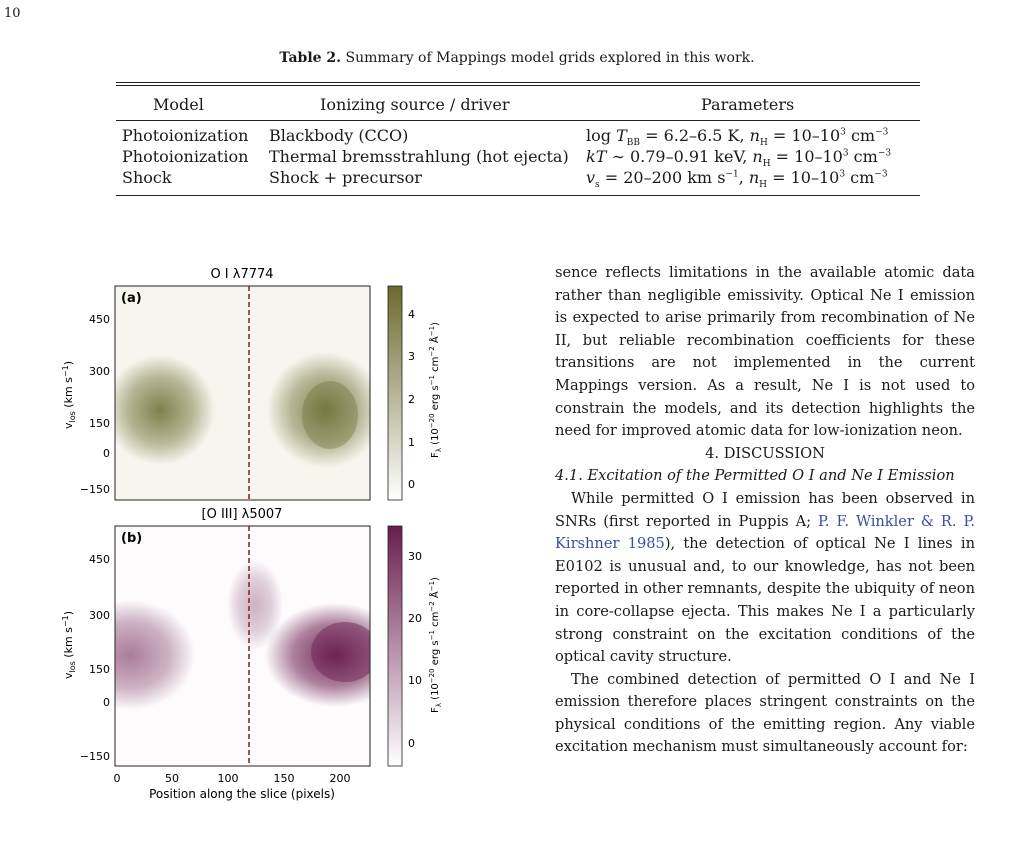 This screenshot has height=855, width=1034. I want to click on table-cell: kT ∼ 0.79–0.91 keV, nH = 10–103 cm−3, so click(739, 158).